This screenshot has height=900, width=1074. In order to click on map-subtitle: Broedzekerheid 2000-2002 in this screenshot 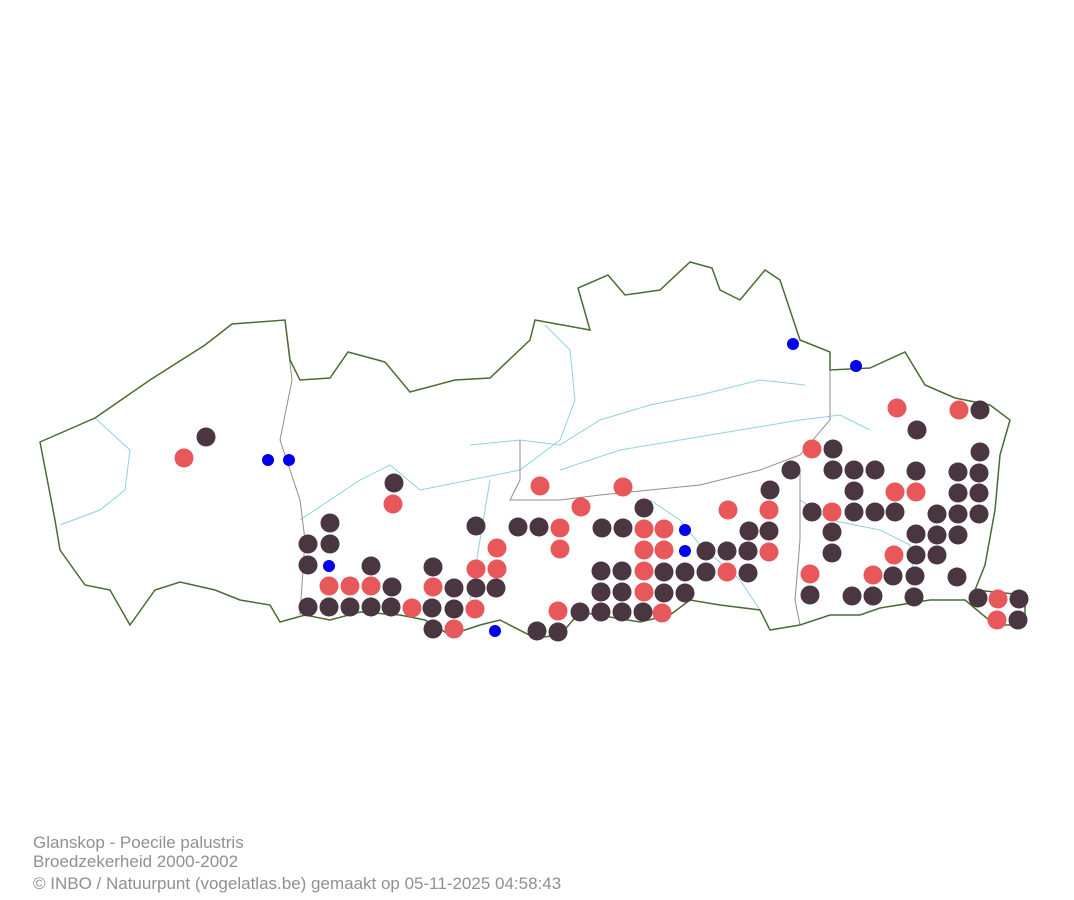, I will do `click(135, 861)`.